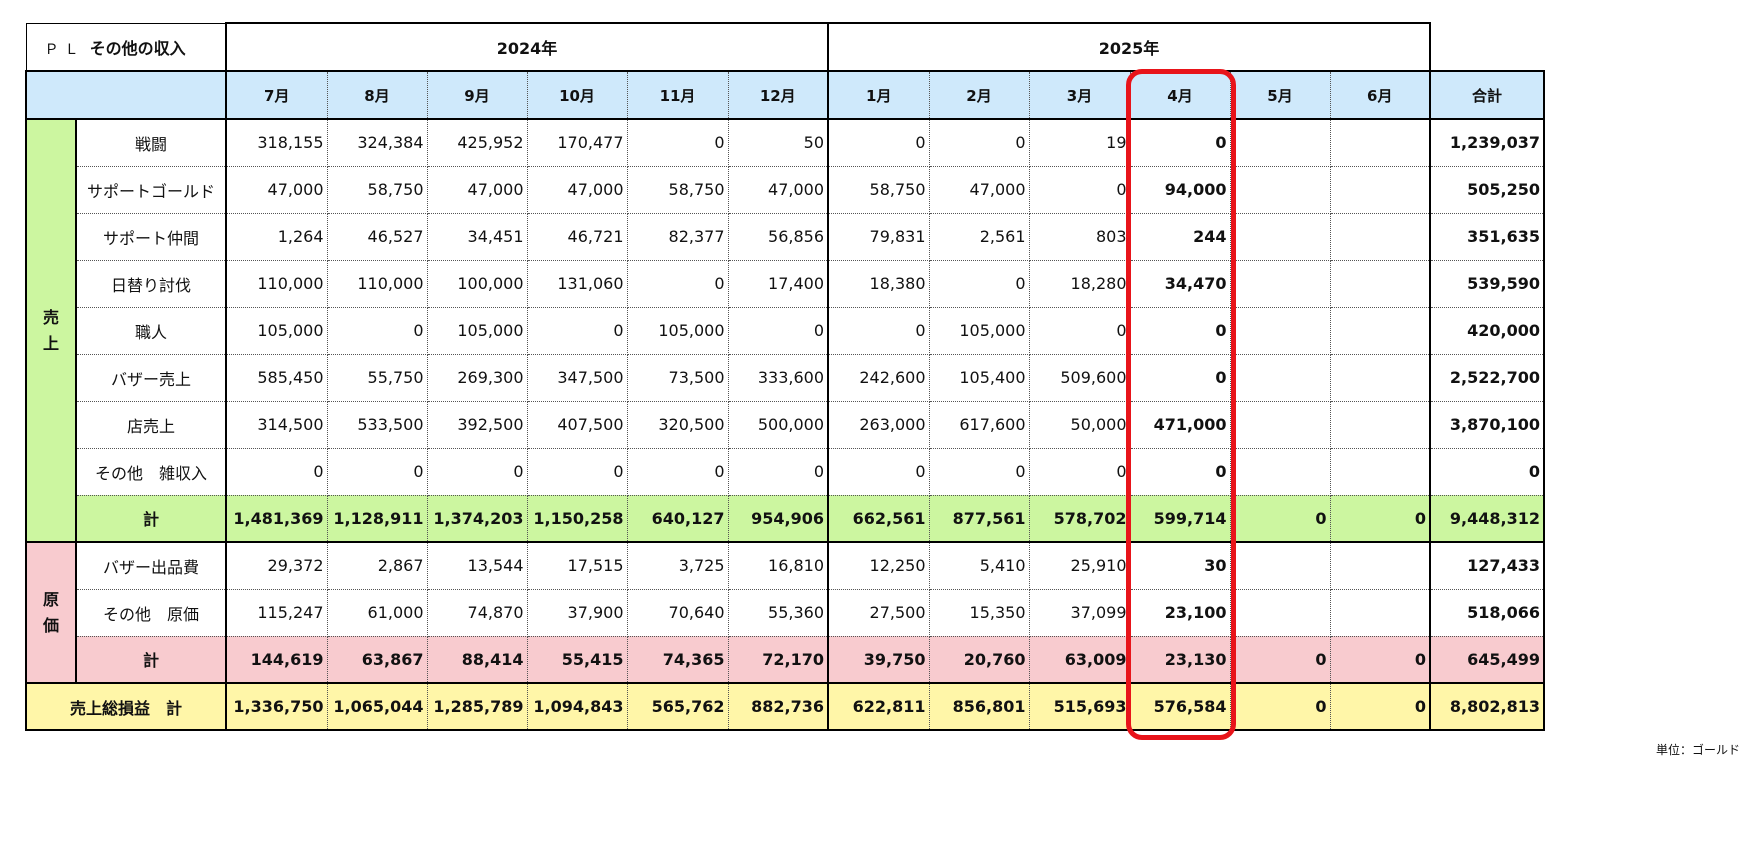  Describe the element at coordinates (785, 95) in the screenshot. I see `month-header-row: 7月 8月 9月 10月 11月 12月 1月 2月 3月 4月 5月 6月 合計` at that location.